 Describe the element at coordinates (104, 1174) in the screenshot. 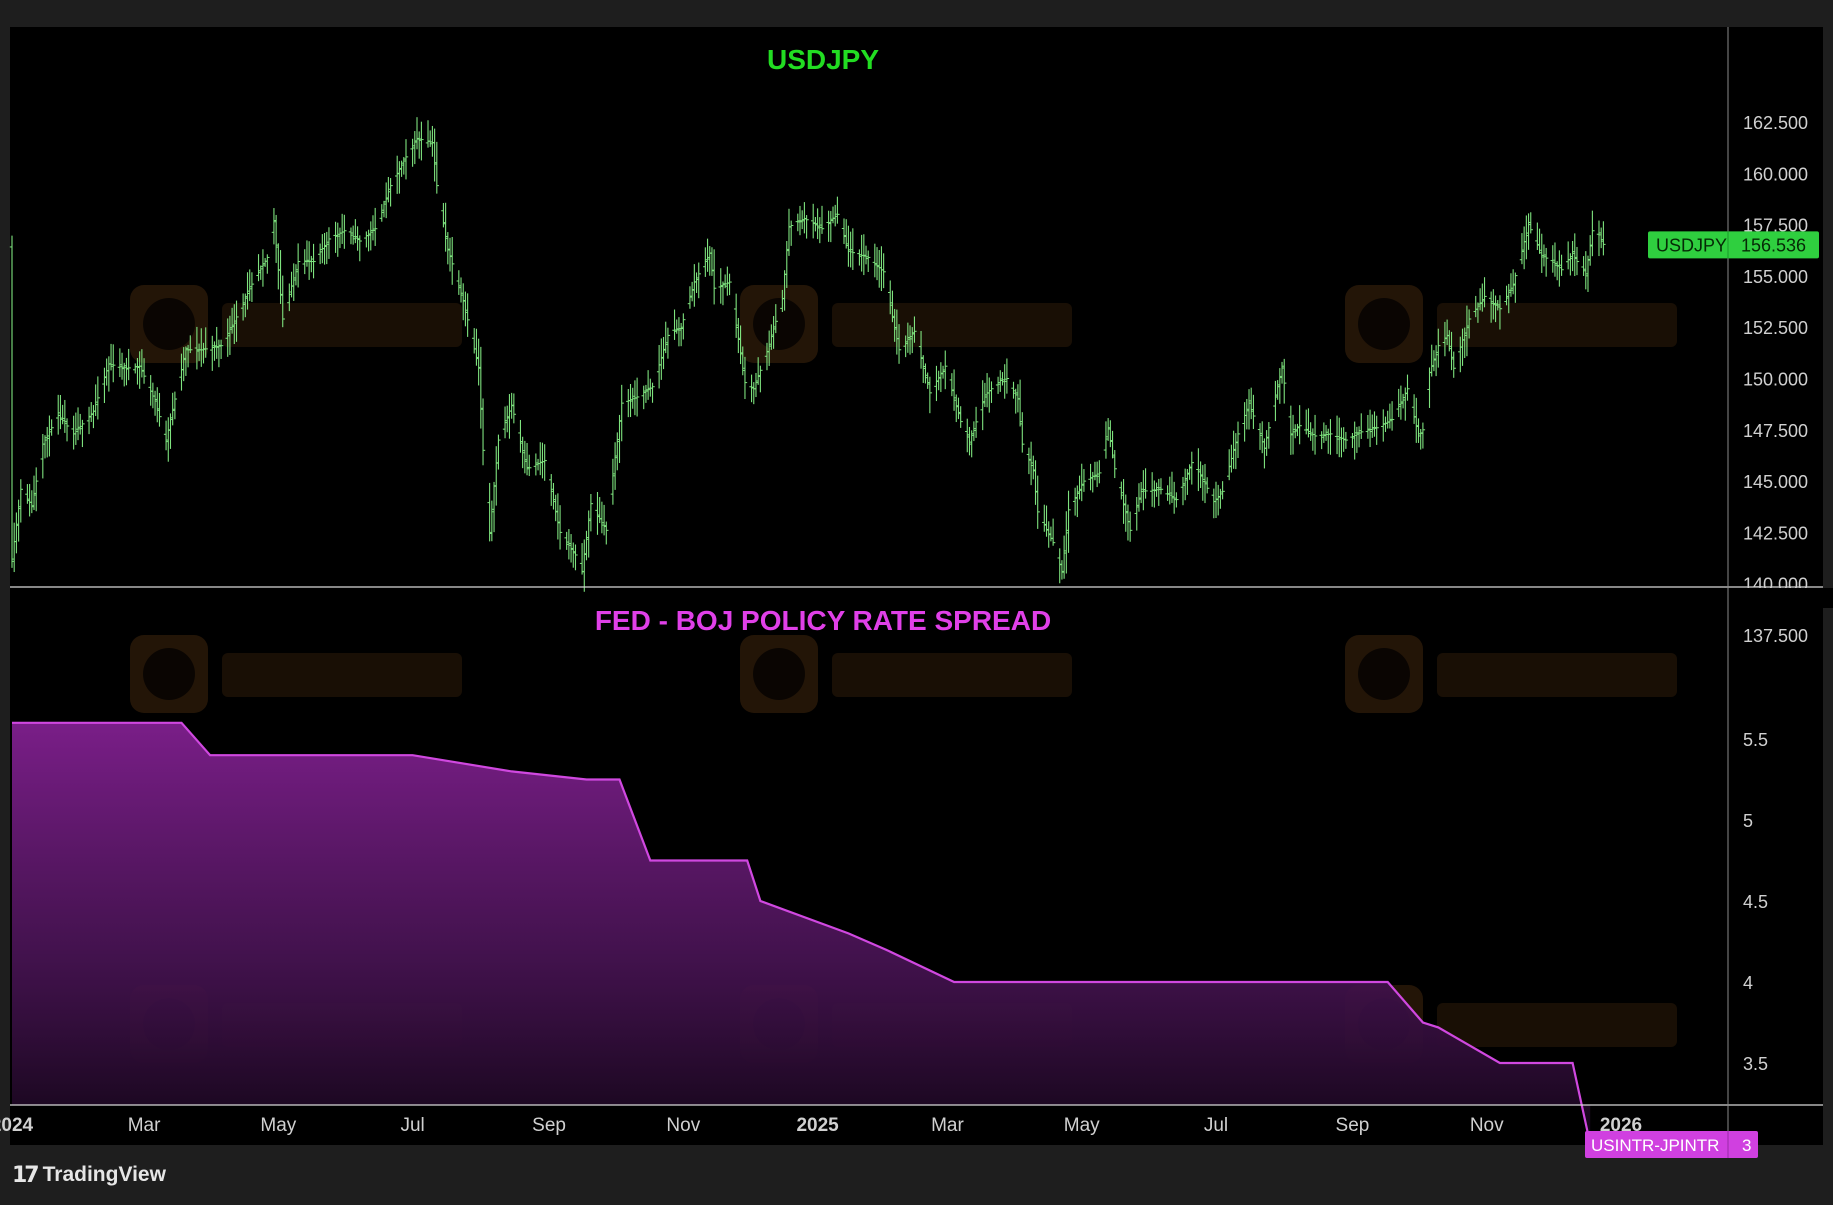

I see `tradingview-logo-text: TradingView` at that location.